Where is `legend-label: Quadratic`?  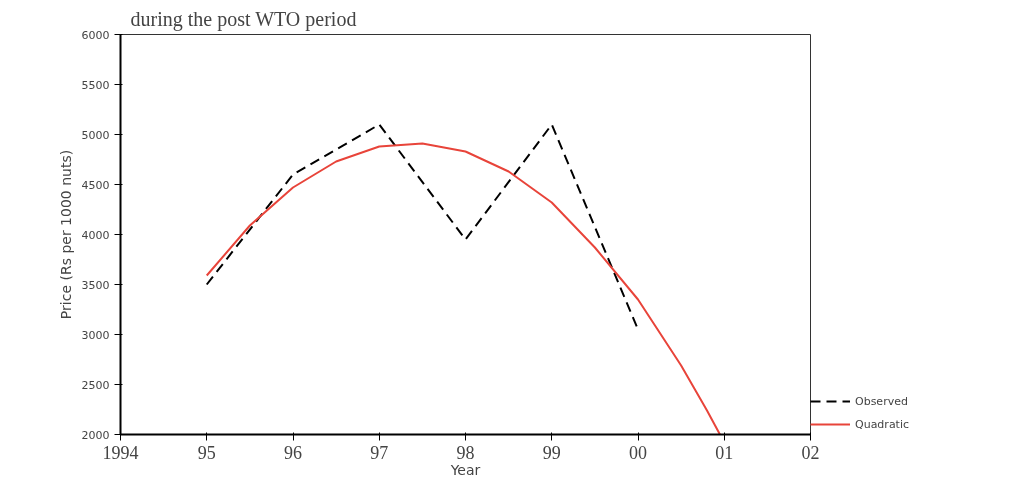 legend-label: Quadratic is located at coordinates (882, 424).